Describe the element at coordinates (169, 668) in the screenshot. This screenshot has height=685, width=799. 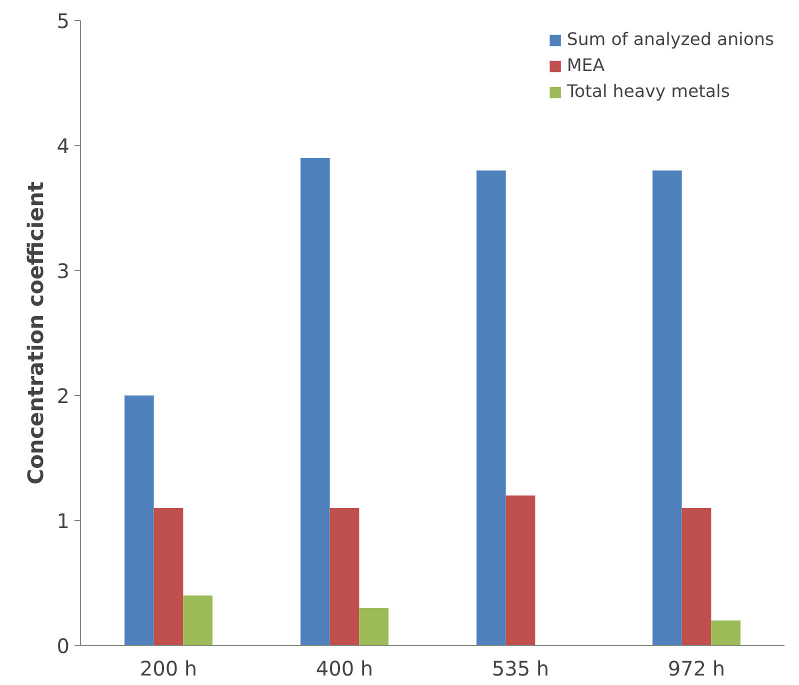
I see `x-tick-label: 200 h` at that location.